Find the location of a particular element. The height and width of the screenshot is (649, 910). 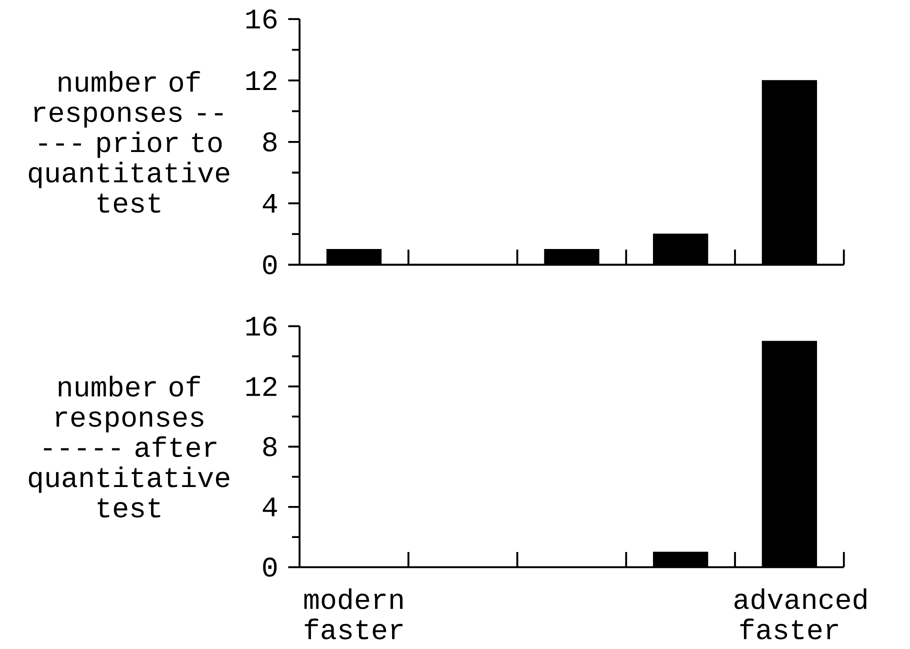

y-axis-title: number of responses ----- prior to quantitative test is located at coordinates (129, 142).